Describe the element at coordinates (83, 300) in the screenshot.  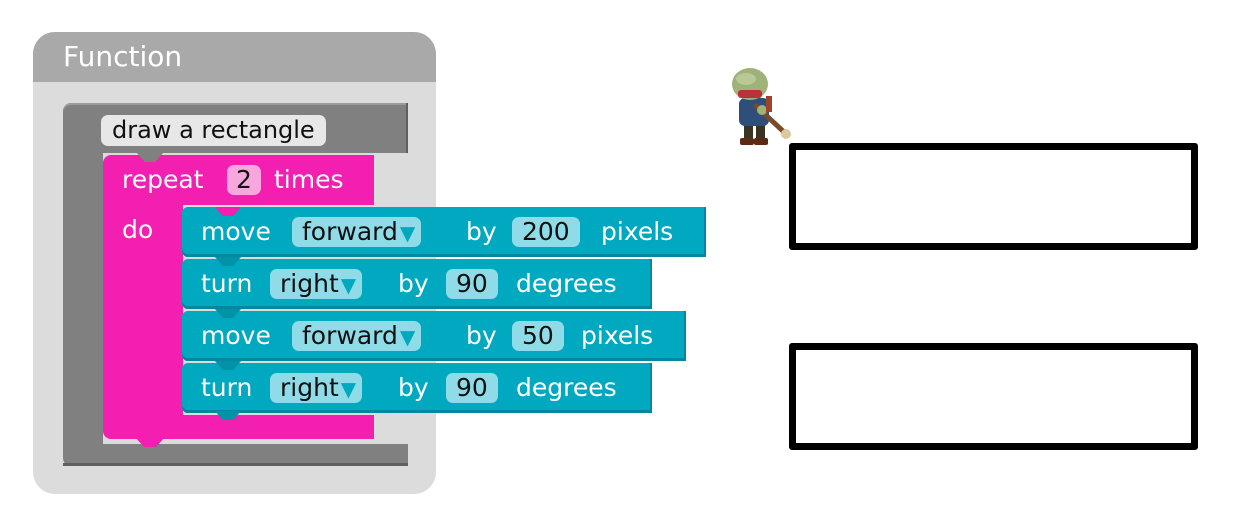
I see `procedure-definition-spine` at that location.